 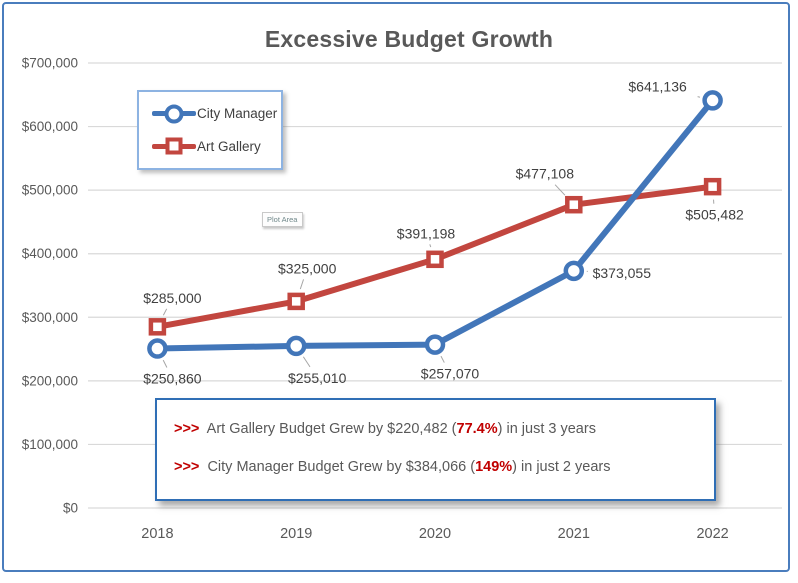 What do you see at coordinates (435, 259) in the screenshot?
I see `marker-art-gallery-2020` at bounding box center [435, 259].